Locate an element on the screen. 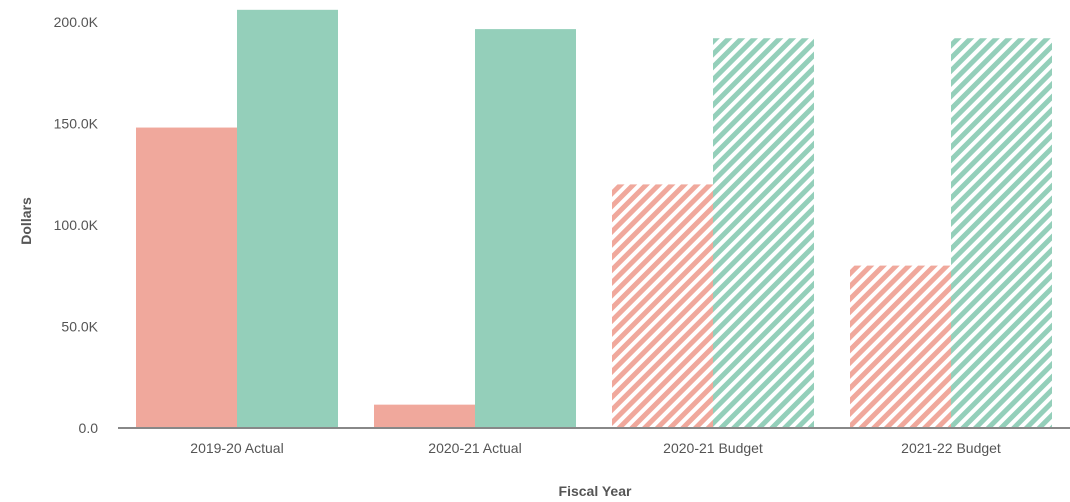  x-tick-label: 2021-22 Budget is located at coordinates (951, 448).